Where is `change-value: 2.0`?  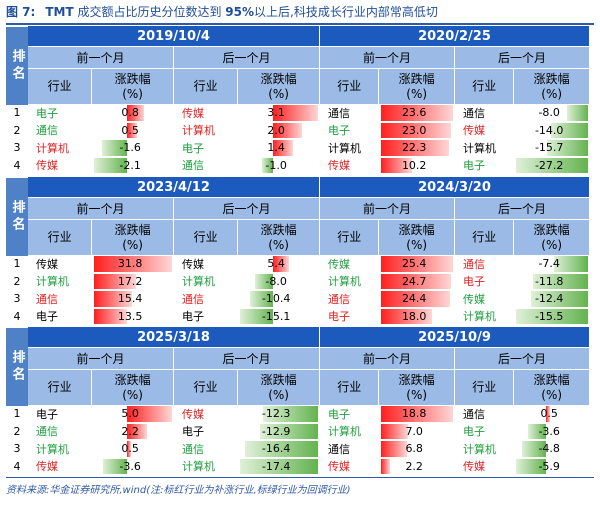 change-value: 2.0 is located at coordinates (276, 130).